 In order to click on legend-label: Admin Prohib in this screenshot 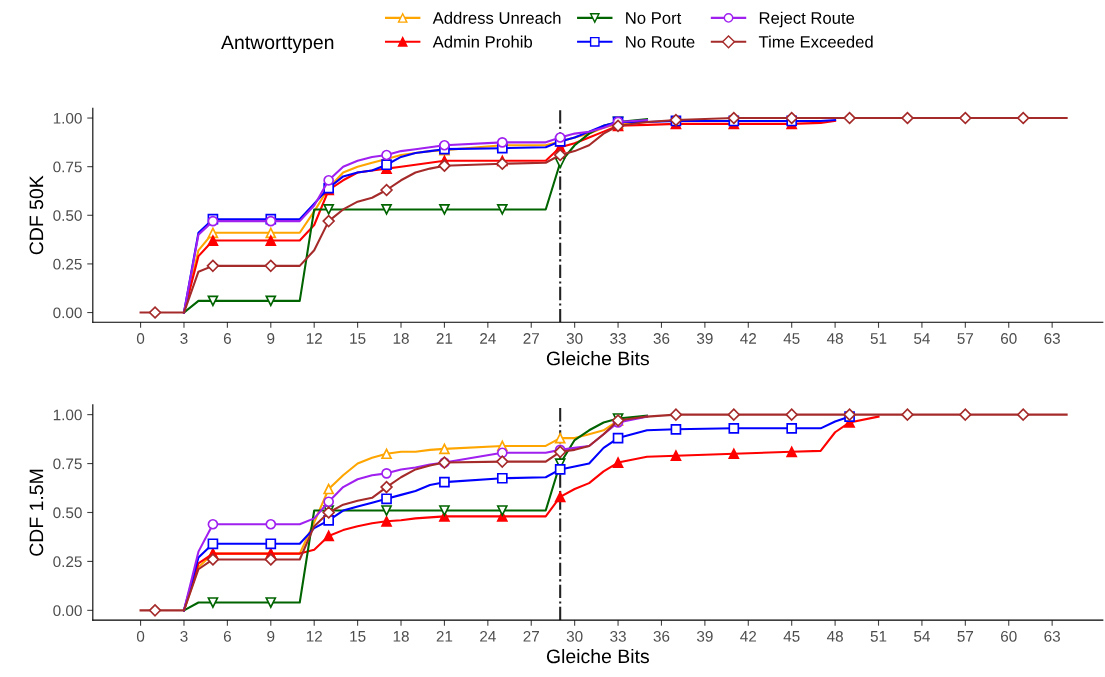, I will do `click(482, 41)`.